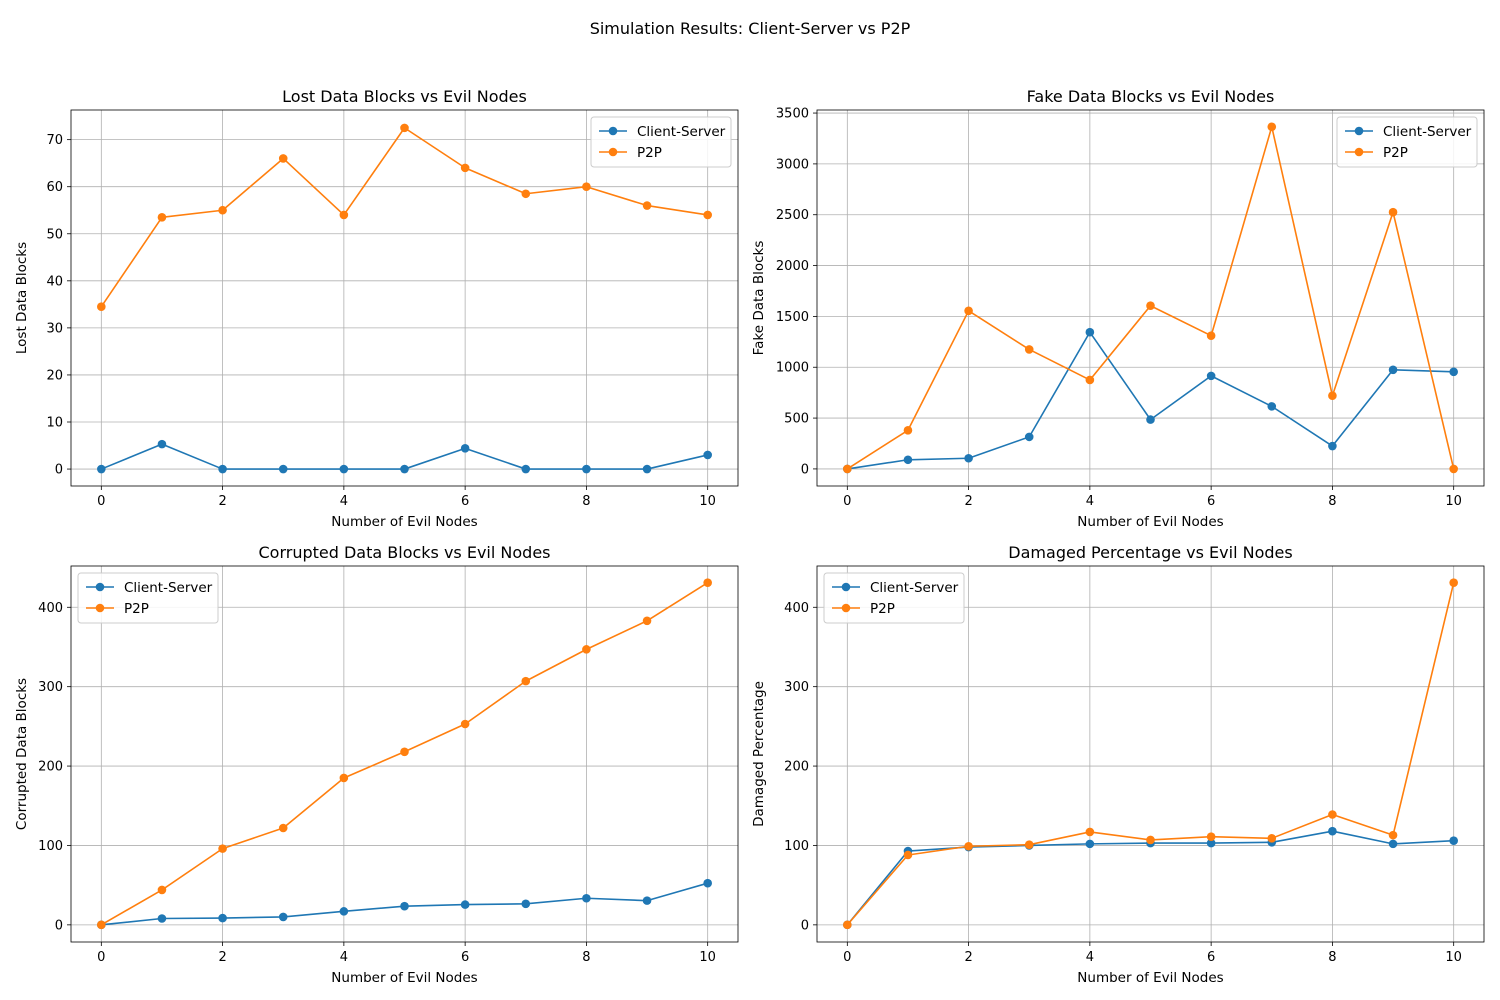  Describe the element at coordinates (404, 96) in the screenshot. I see `chart-title: Lost Data Blocks vs Evil Nodes` at that location.